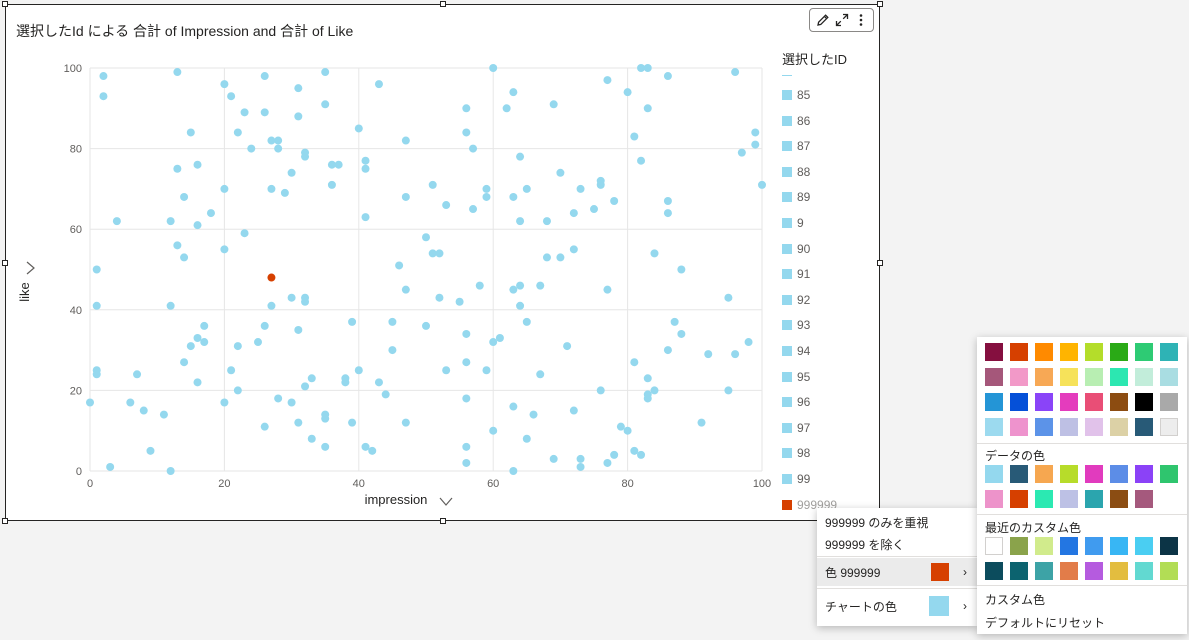 This screenshot has height=640, width=1189. What do you see at coordinates (24, 292) in the screenshot?
I see `y-axis-title: like` at bounding box center [24, 292].